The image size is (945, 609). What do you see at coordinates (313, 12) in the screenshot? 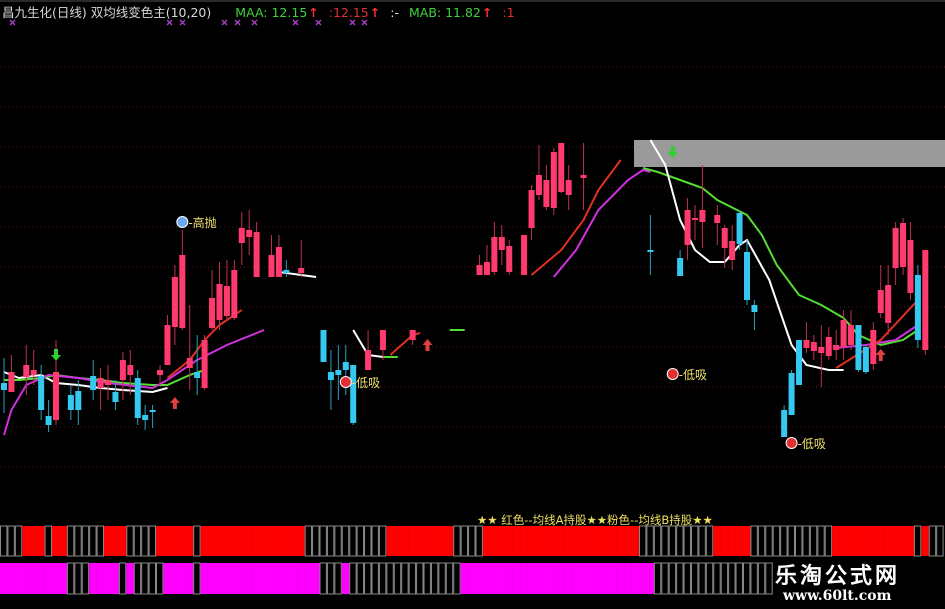
I see `up-arrow-icon: ↑` at bounding box center [313, 12].